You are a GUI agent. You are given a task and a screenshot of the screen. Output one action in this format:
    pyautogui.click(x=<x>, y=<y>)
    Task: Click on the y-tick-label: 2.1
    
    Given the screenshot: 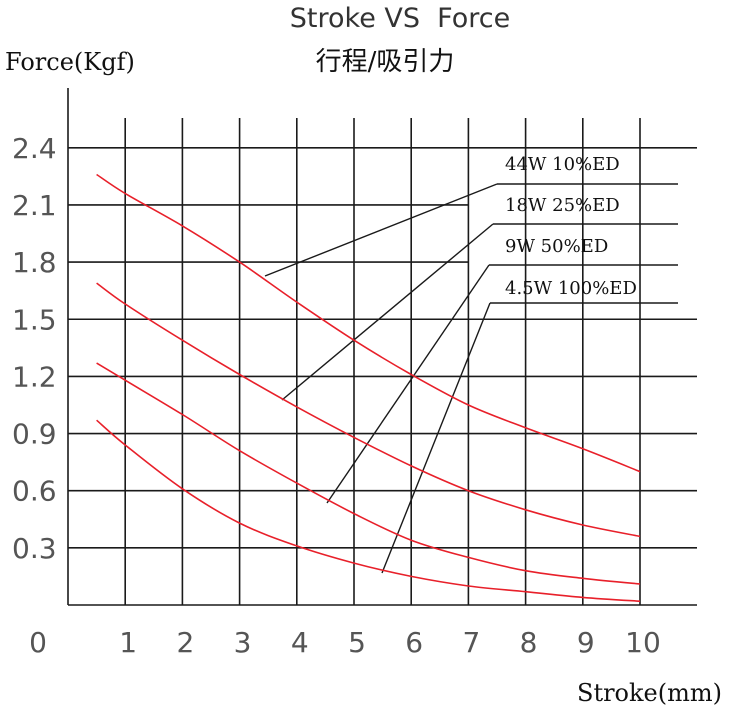 What is the action you would take?
    pyautogui.click(x=34, y=205)
    